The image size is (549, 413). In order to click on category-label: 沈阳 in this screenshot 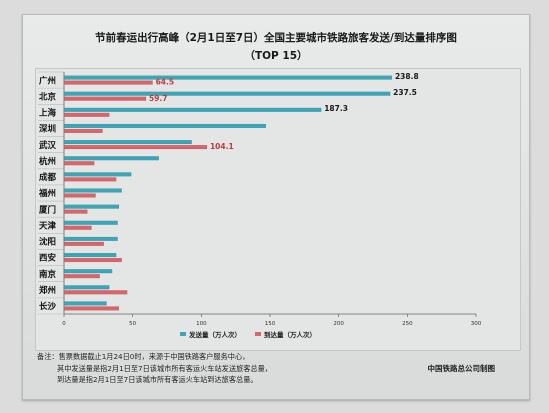, I will do `click(47, 242)`.